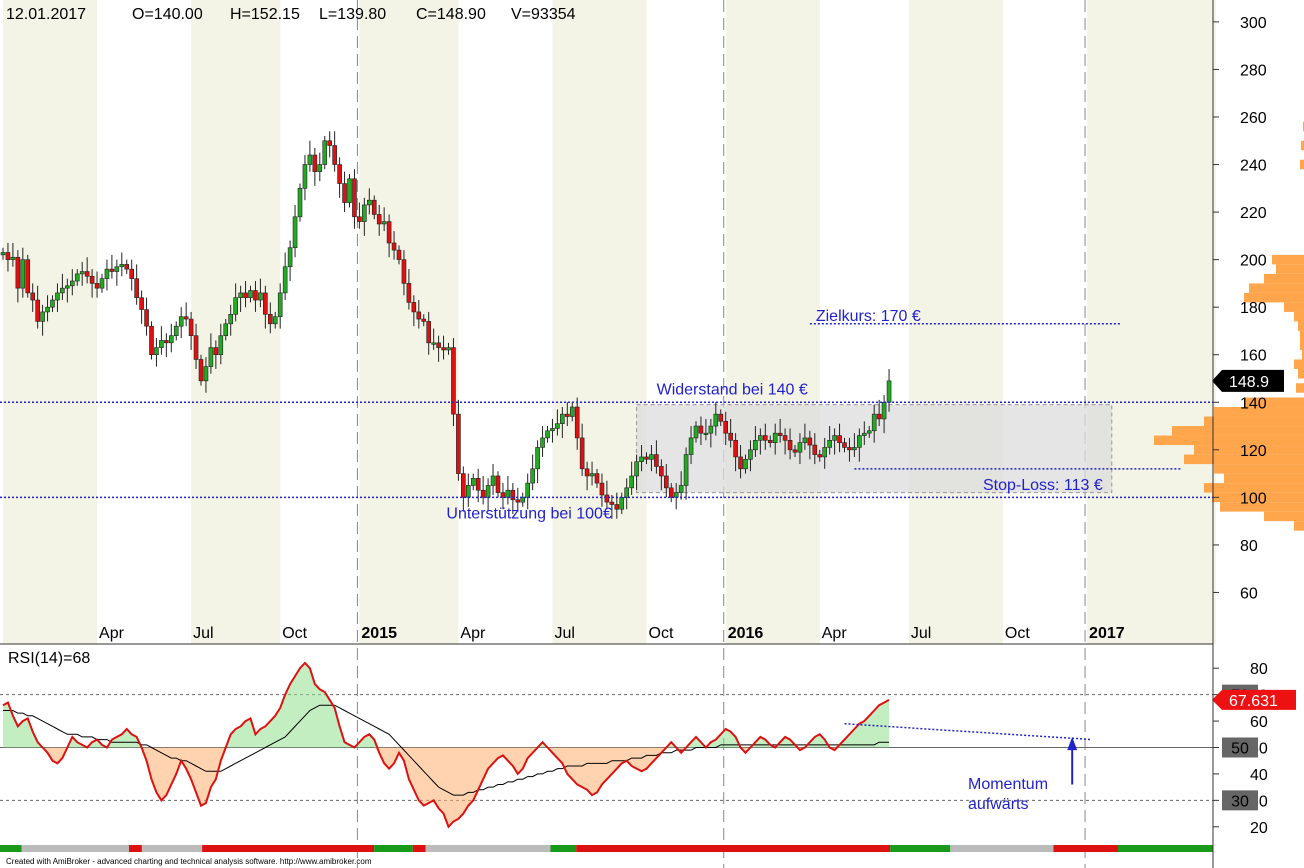  What do you see at coordinates (1259, 722) in the screenshot?
I see `rsi-tick-label: 60` at bounding box center [1259, 722].